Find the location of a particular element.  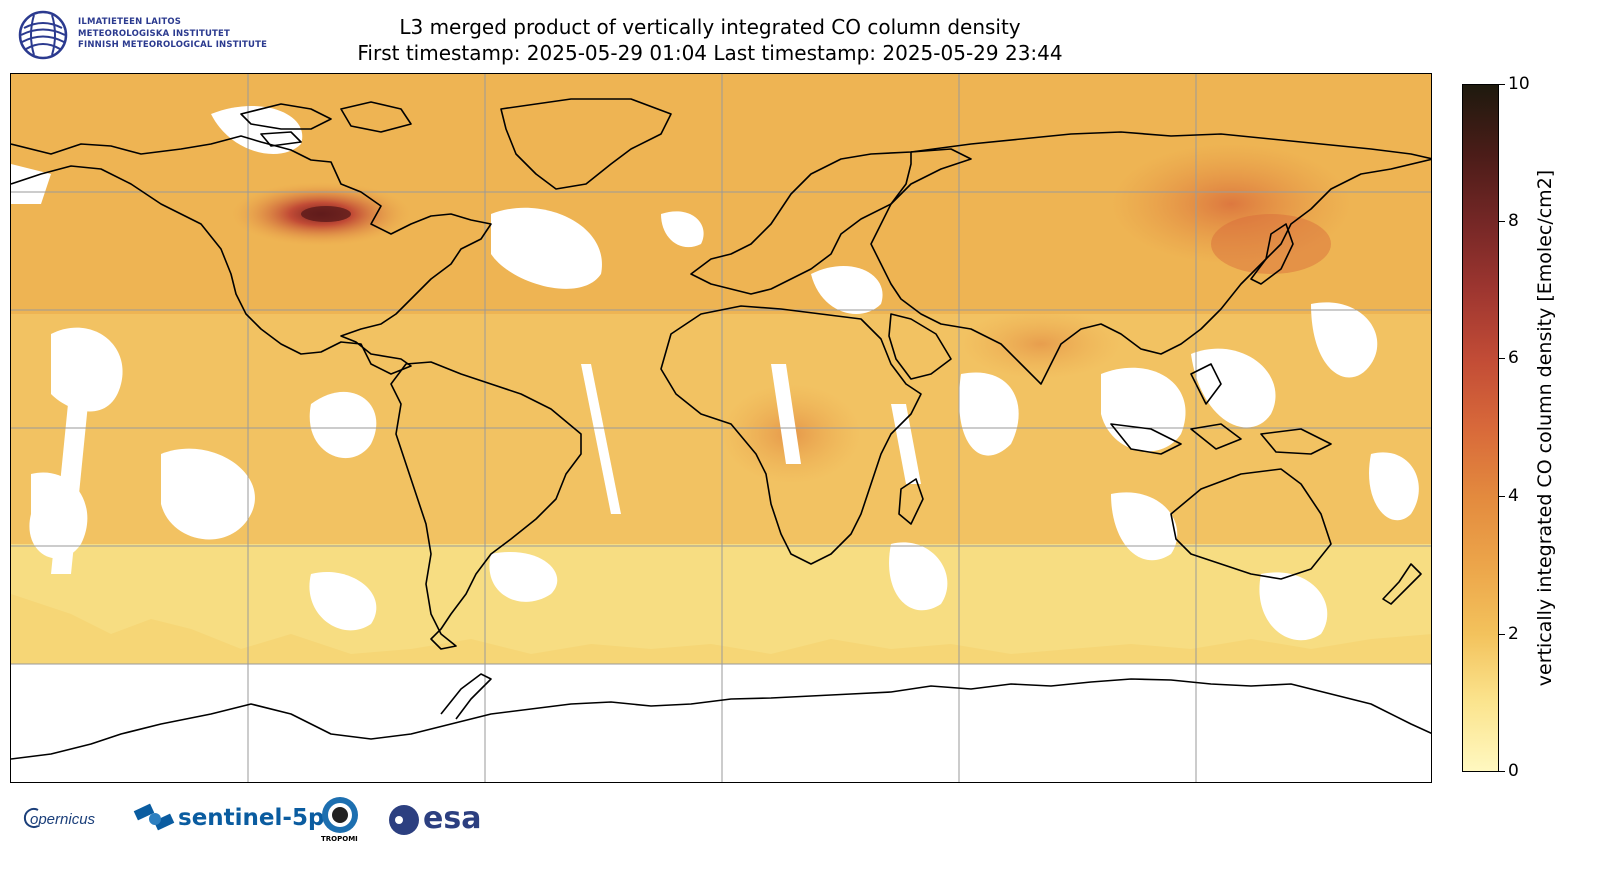

tropomi-wordmark: TROPOMI is located at coordinates (339, 839).